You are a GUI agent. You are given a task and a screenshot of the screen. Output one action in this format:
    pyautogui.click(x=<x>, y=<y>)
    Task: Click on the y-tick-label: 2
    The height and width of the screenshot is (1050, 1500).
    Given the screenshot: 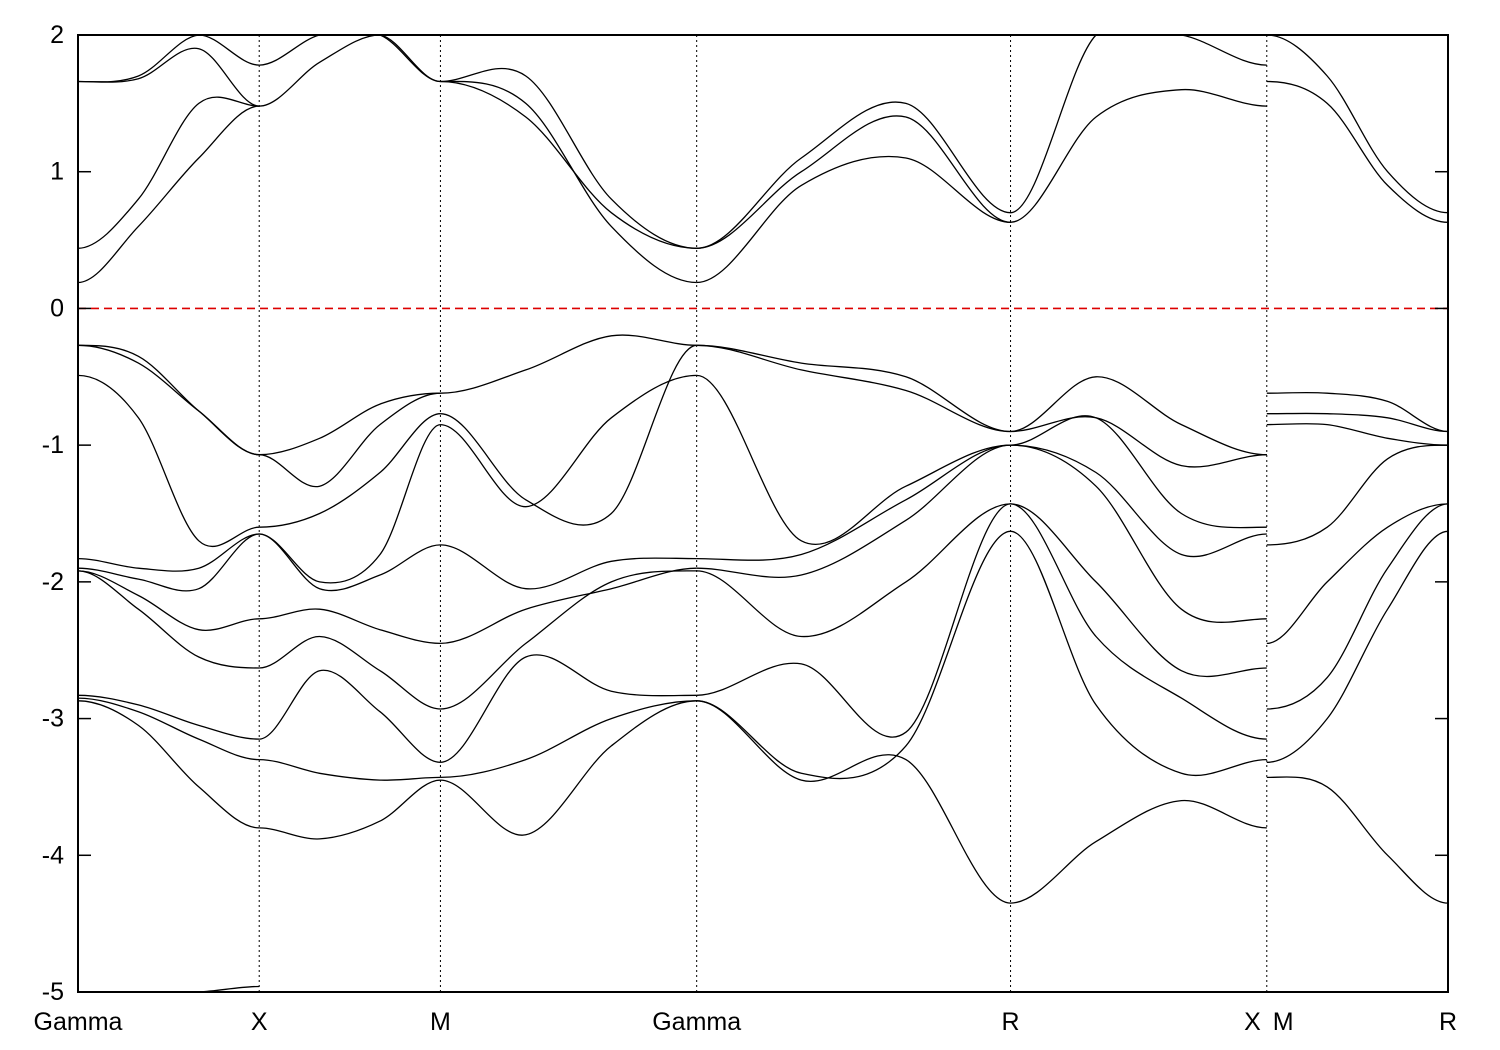 What is the action you would take?
    pyautogui.click(x=57, y=35)
    